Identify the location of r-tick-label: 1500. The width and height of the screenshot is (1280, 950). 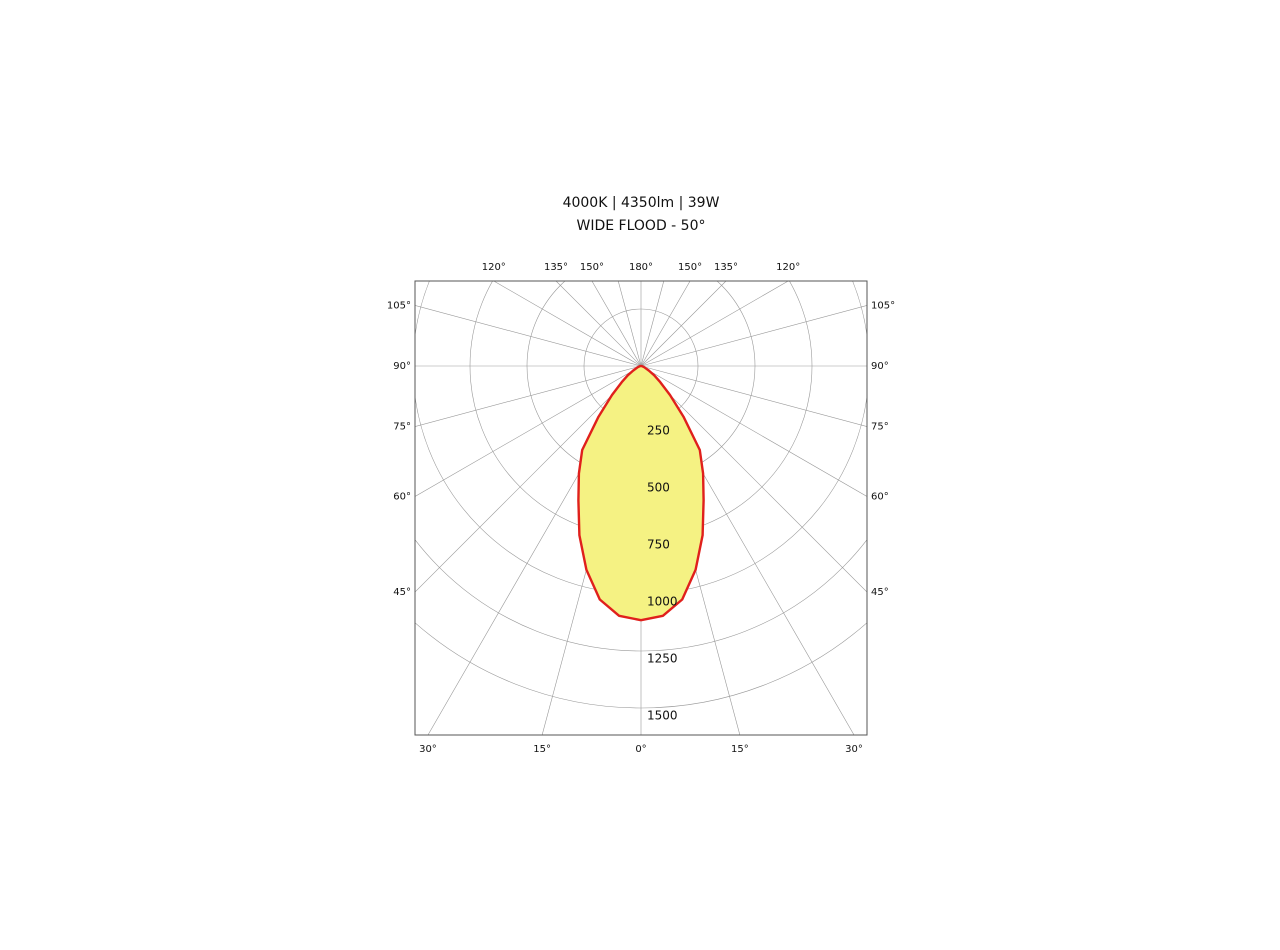
(662, 716).